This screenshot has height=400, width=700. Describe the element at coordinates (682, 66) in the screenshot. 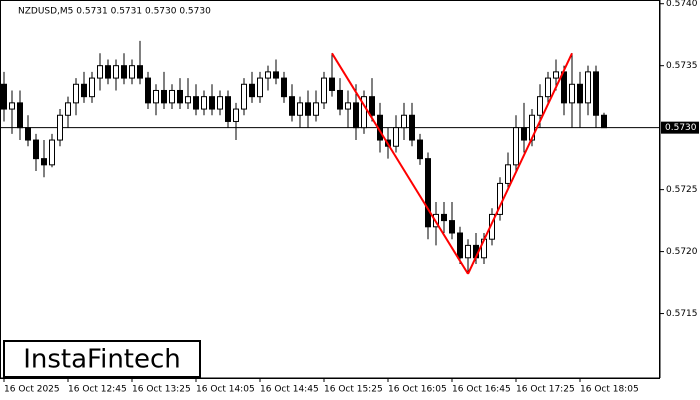

I see `y-tick-label: 0.5735` at that location.